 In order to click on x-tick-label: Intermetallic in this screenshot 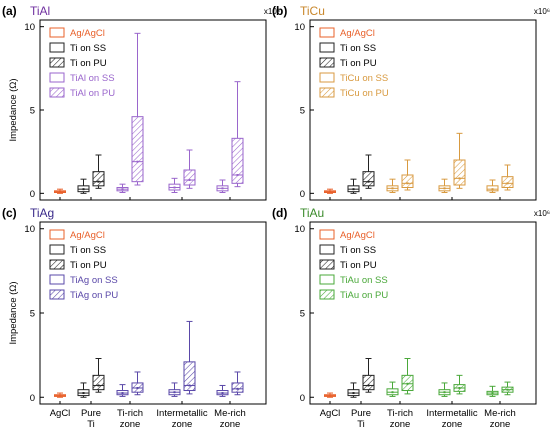, I will do `click(451, 413)`.